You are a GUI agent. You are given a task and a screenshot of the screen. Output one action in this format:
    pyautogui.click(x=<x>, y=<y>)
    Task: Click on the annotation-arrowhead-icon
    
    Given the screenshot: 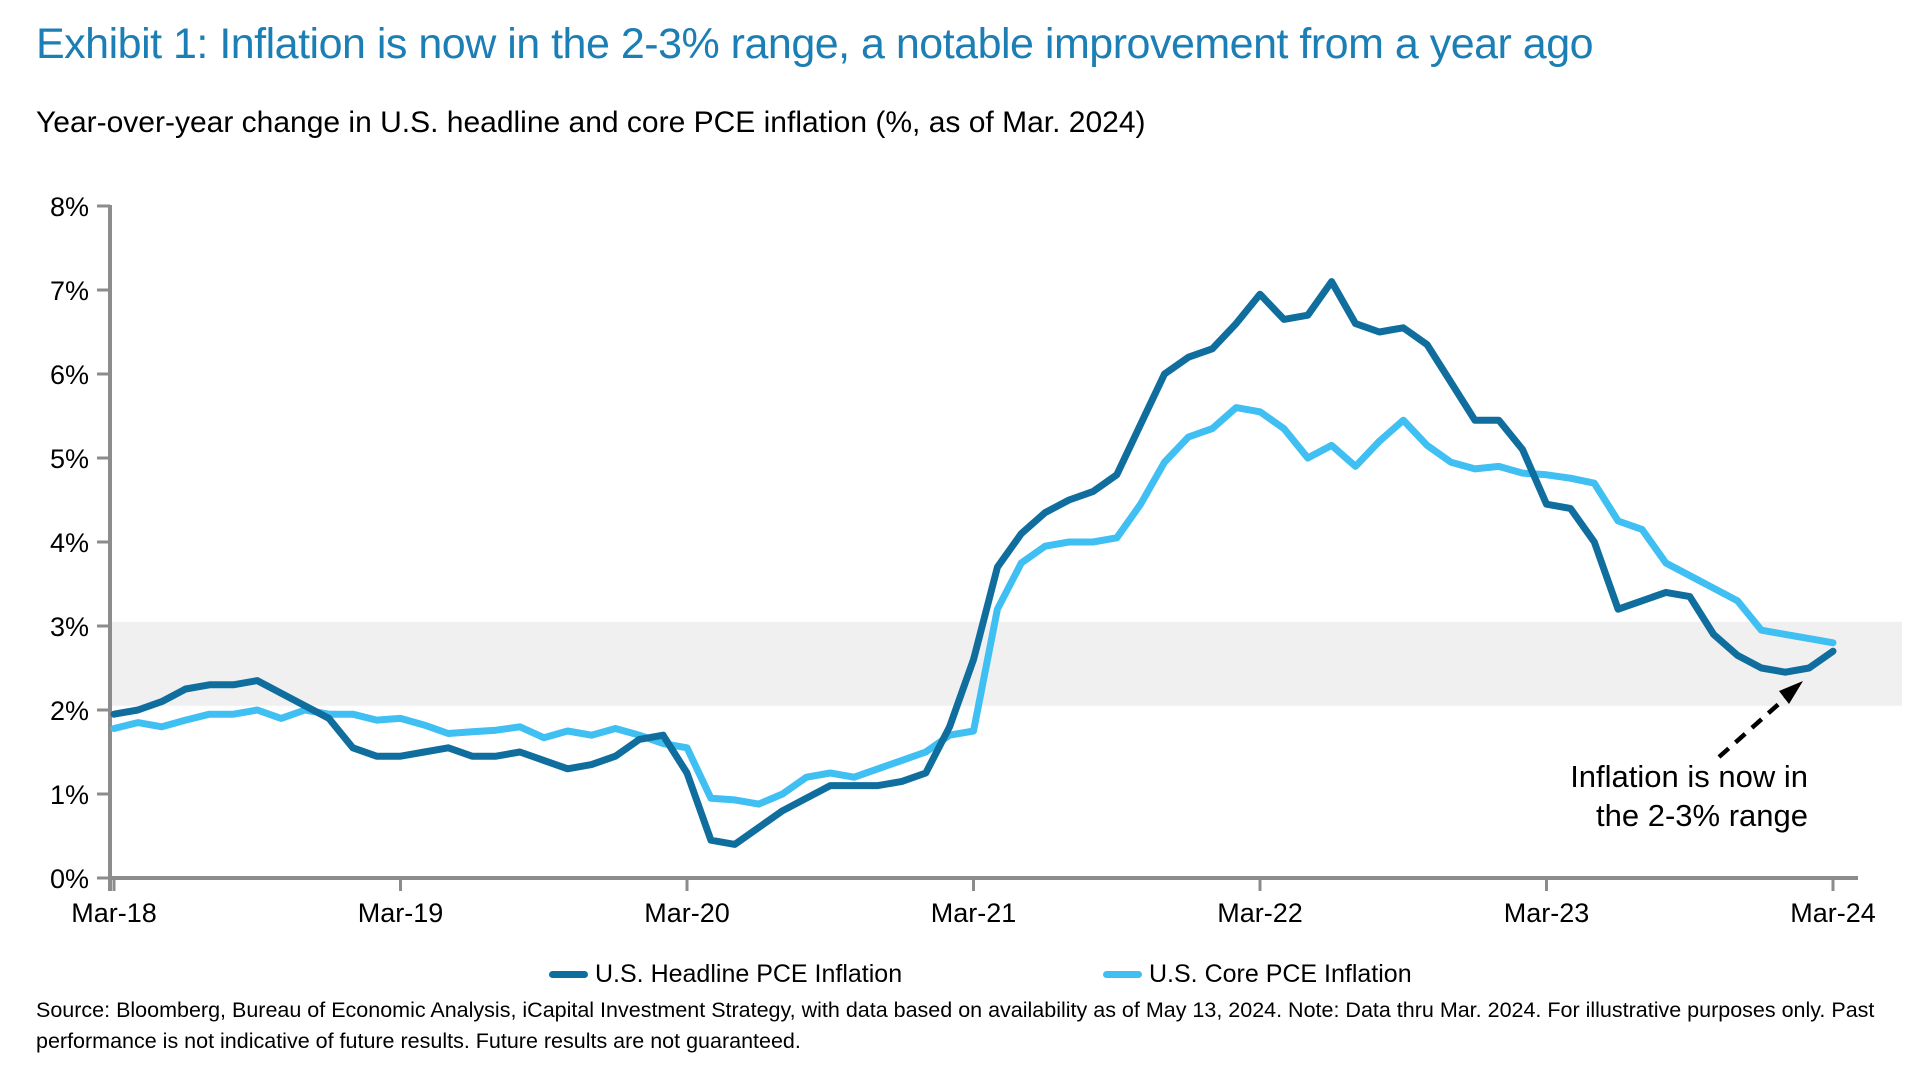 What is the action you would take?
    pyautogui.click(x=1791, y=692)
    